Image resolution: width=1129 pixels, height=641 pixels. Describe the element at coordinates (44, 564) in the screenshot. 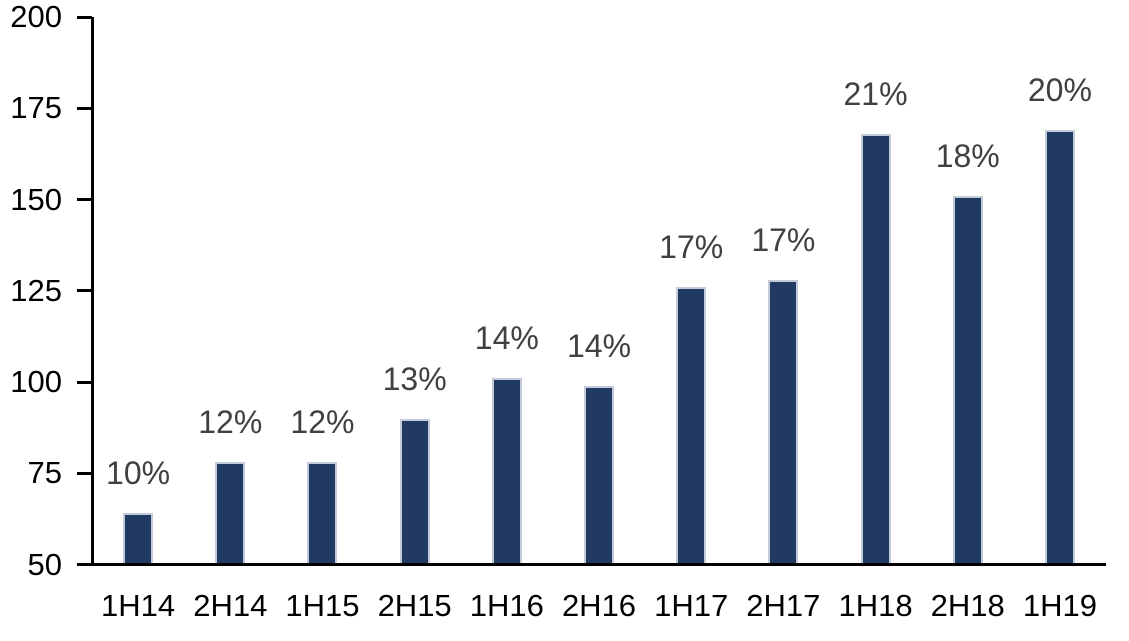

I see `y-tick-label: 50` at that location.